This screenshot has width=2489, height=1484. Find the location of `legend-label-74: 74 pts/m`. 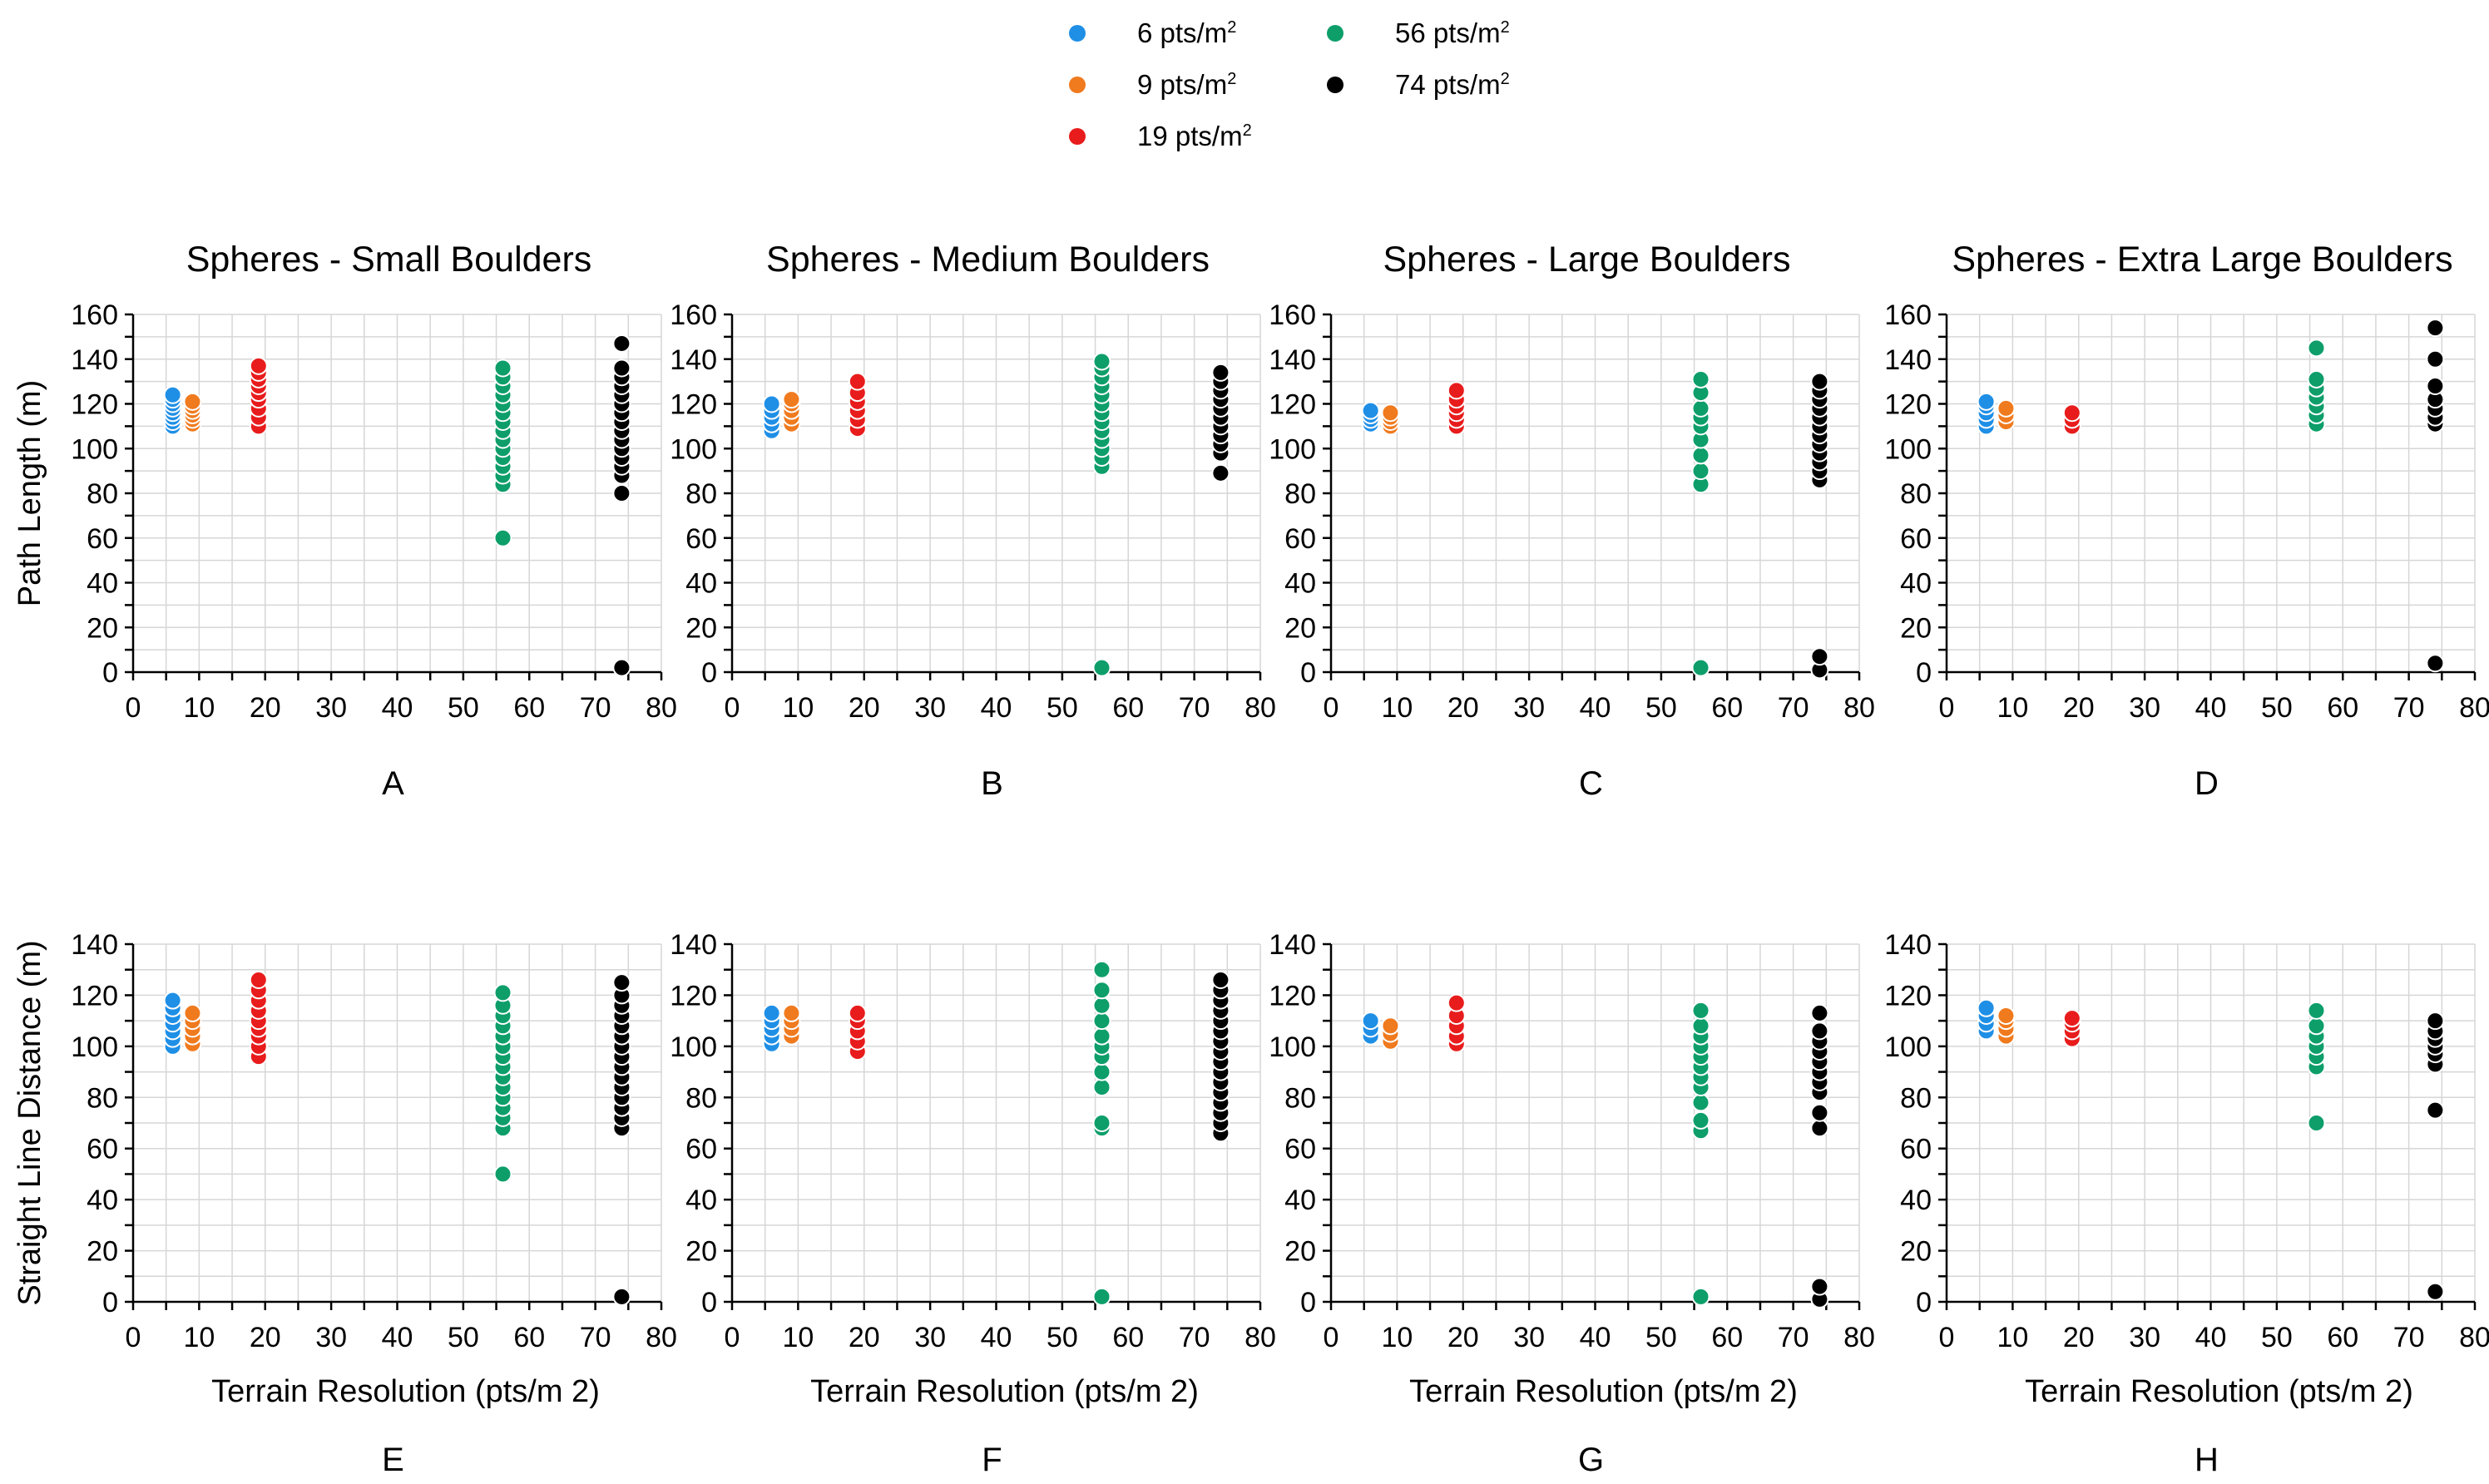

legend-label-74: 74 pts/m is located at coordinates (1448, 84).